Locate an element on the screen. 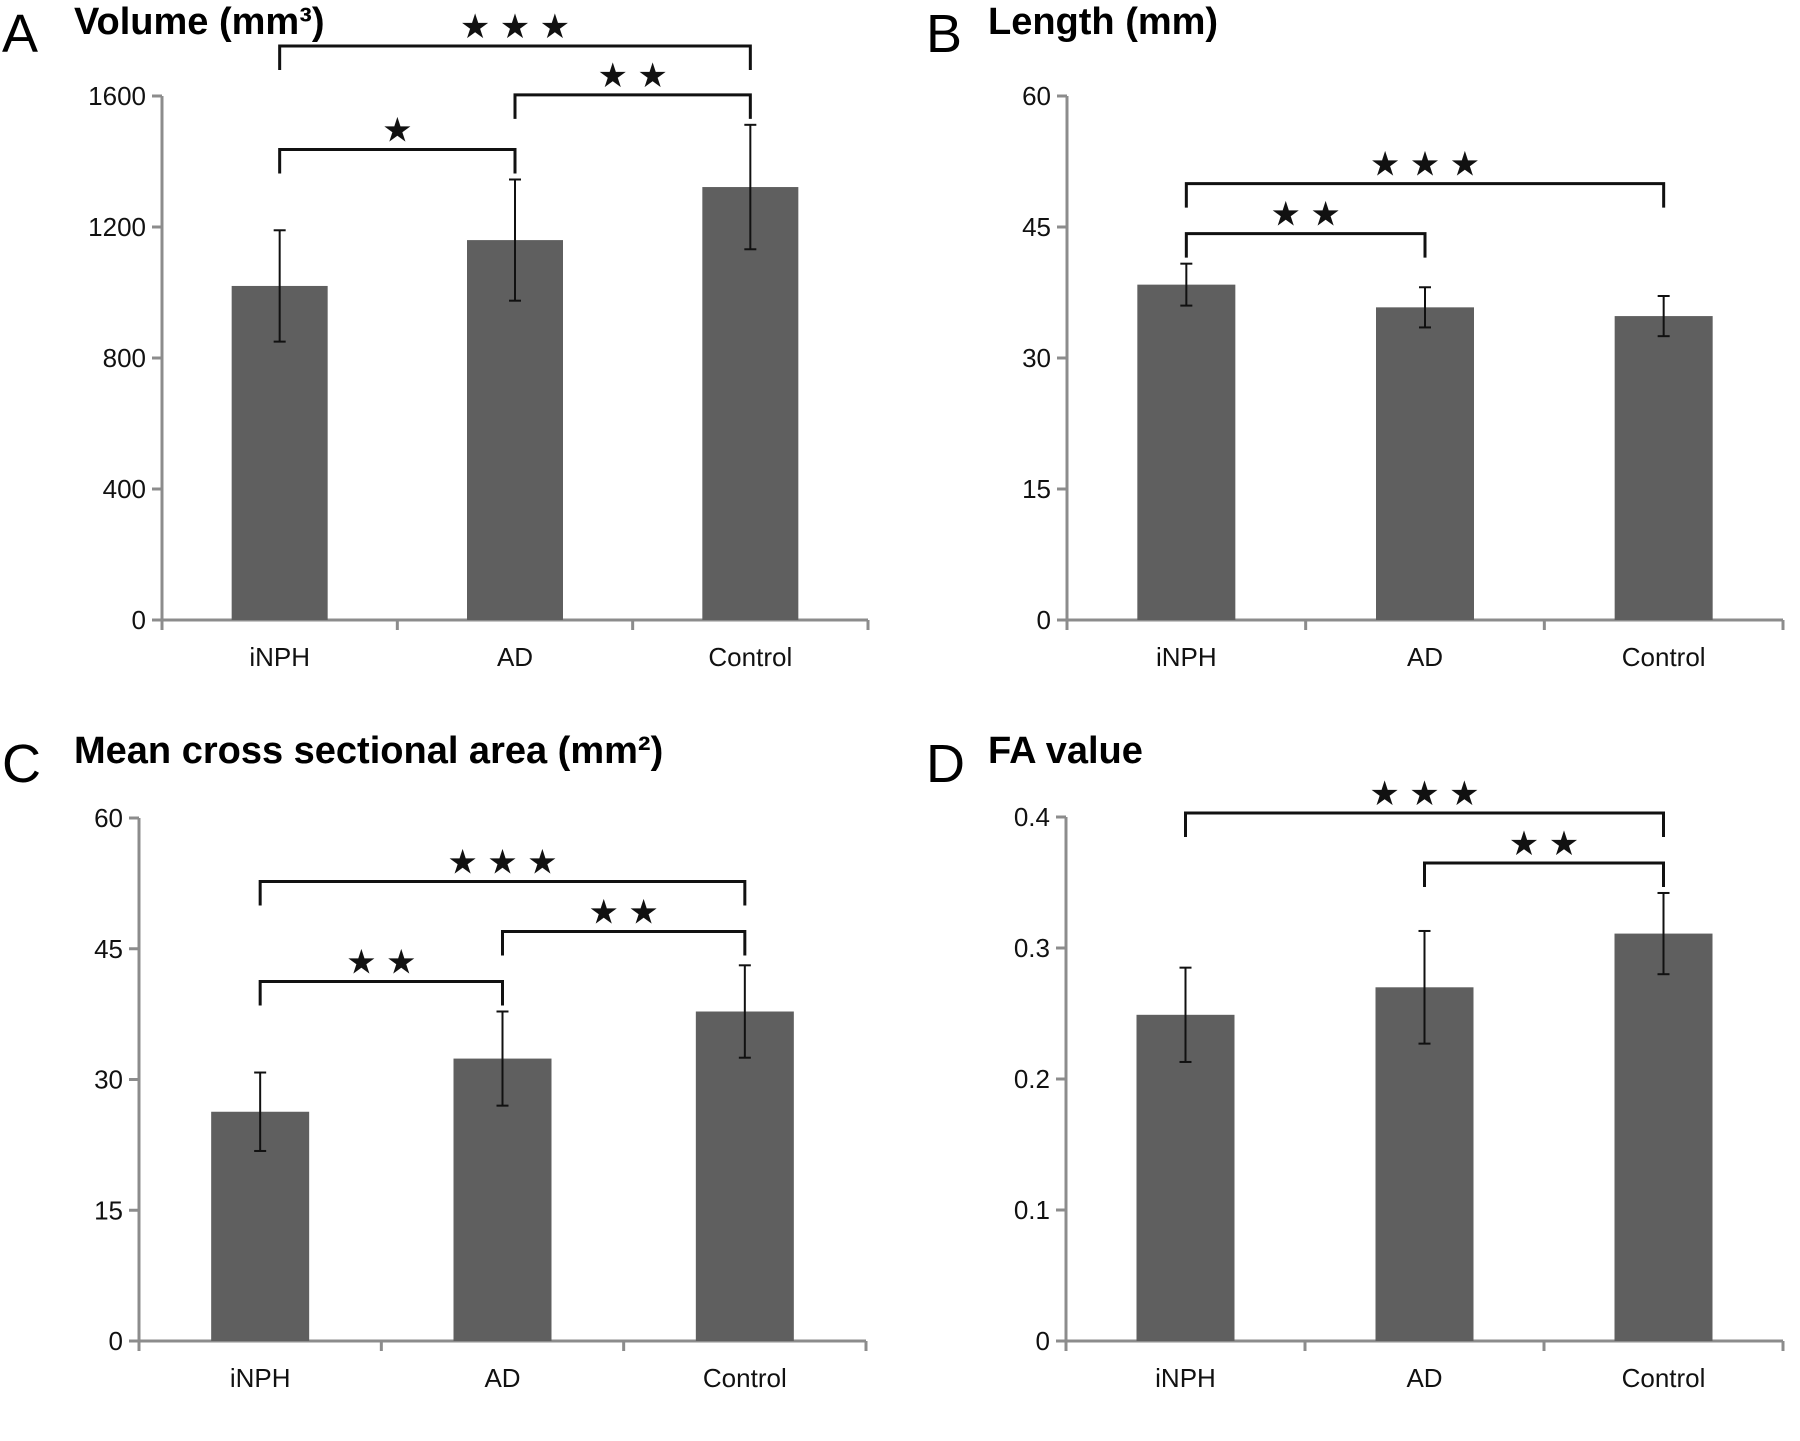 The image size is (1800, 1441). panel-title: Length (mm) is located at coordinates (1103, 22).